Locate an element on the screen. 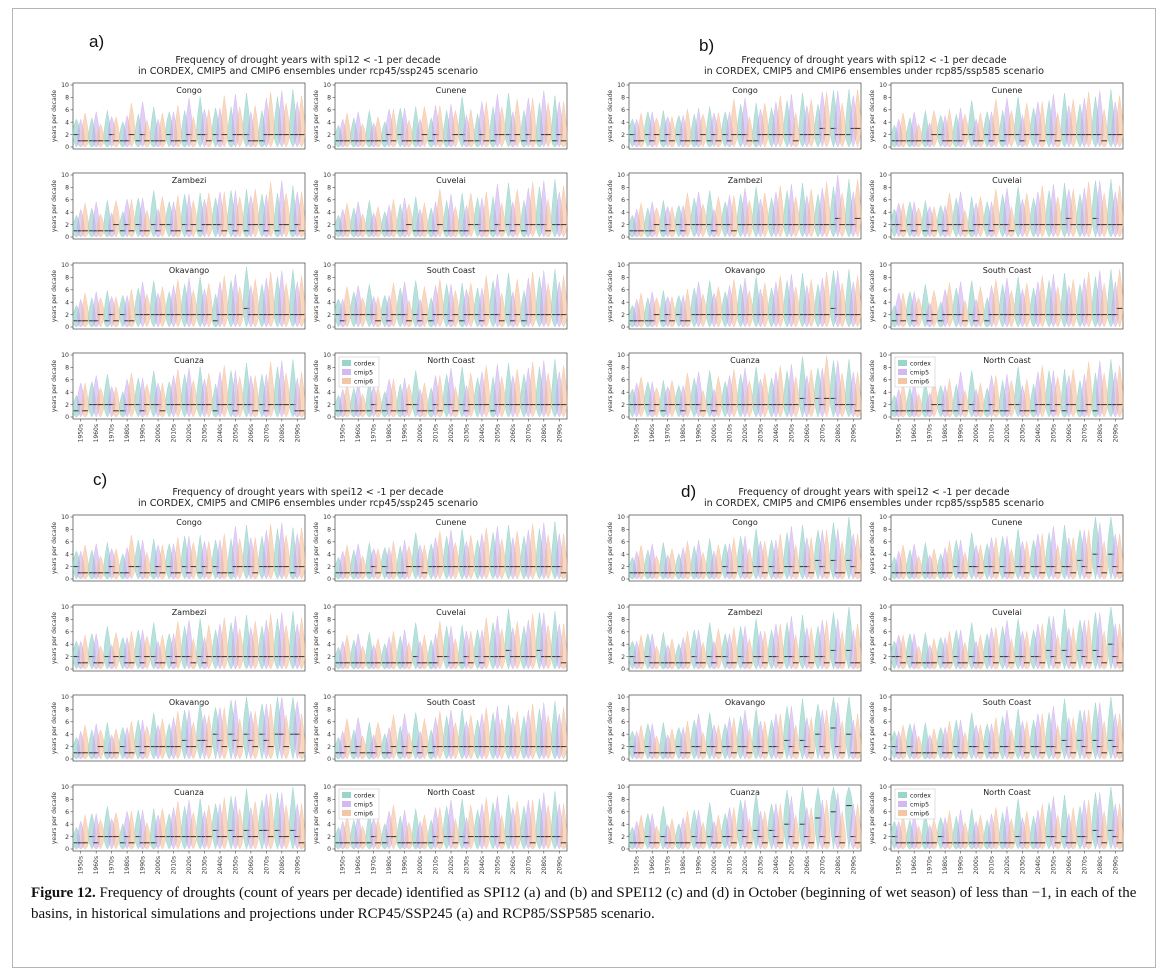 The width and height of the screenshot is (1168, 980). basin-title: North Coast is located at coordinates (451, 792).